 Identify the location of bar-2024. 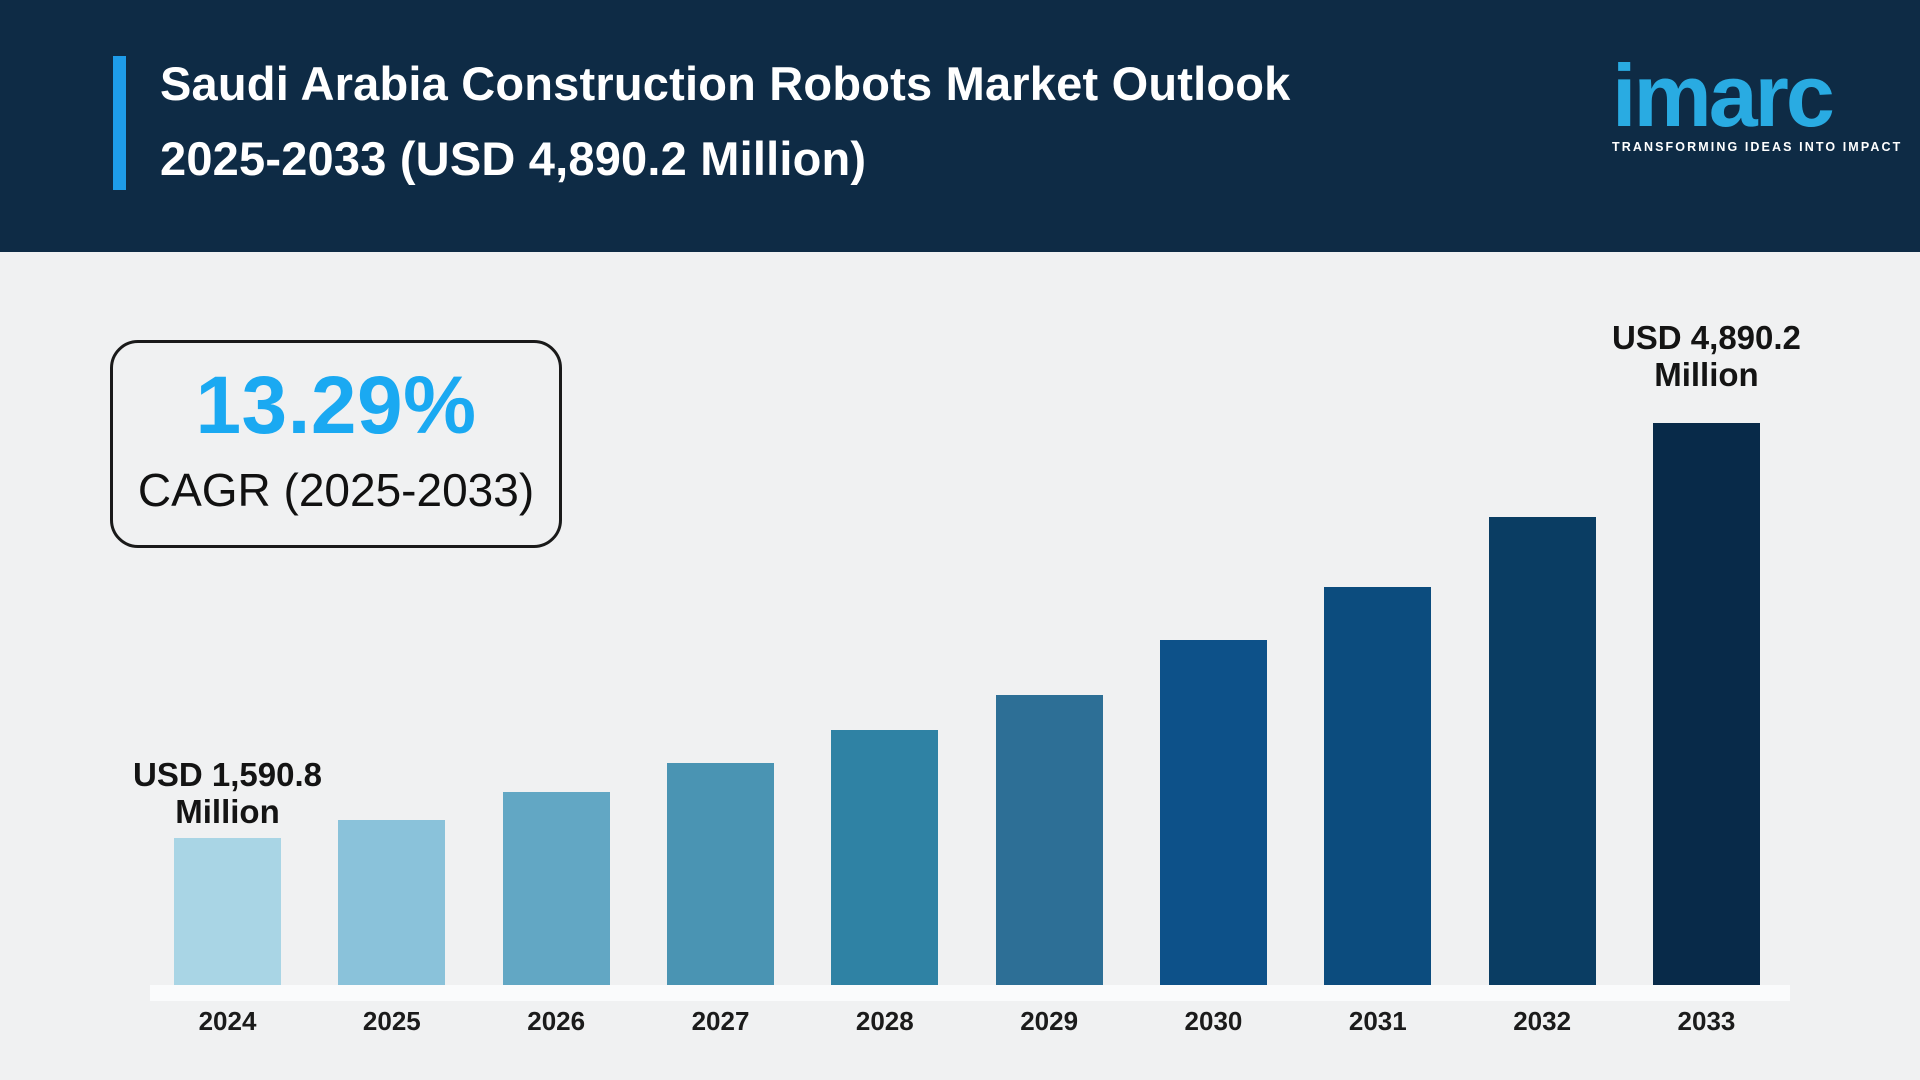
(227, 911).